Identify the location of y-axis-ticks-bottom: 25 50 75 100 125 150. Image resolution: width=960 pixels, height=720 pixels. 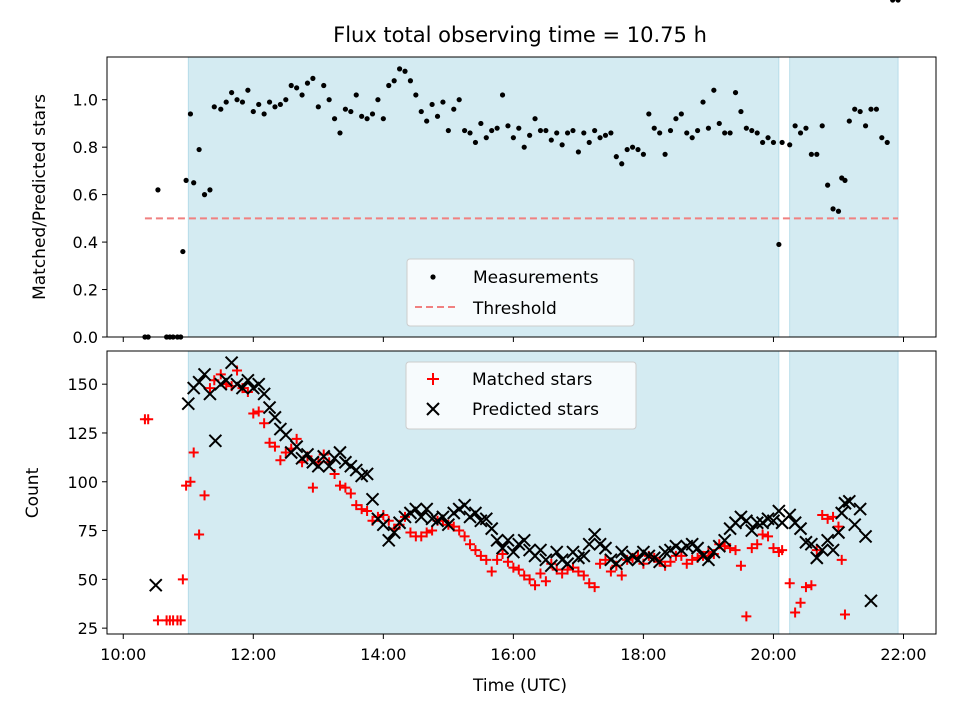
(87, 506).